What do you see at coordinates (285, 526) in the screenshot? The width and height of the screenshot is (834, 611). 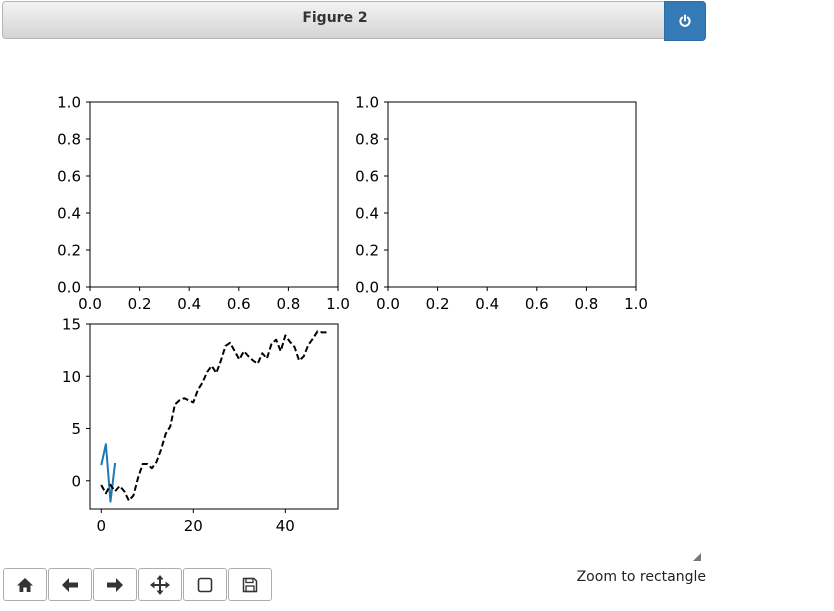 I see `x-tick-label: 40` at bounding box center [285, 526].